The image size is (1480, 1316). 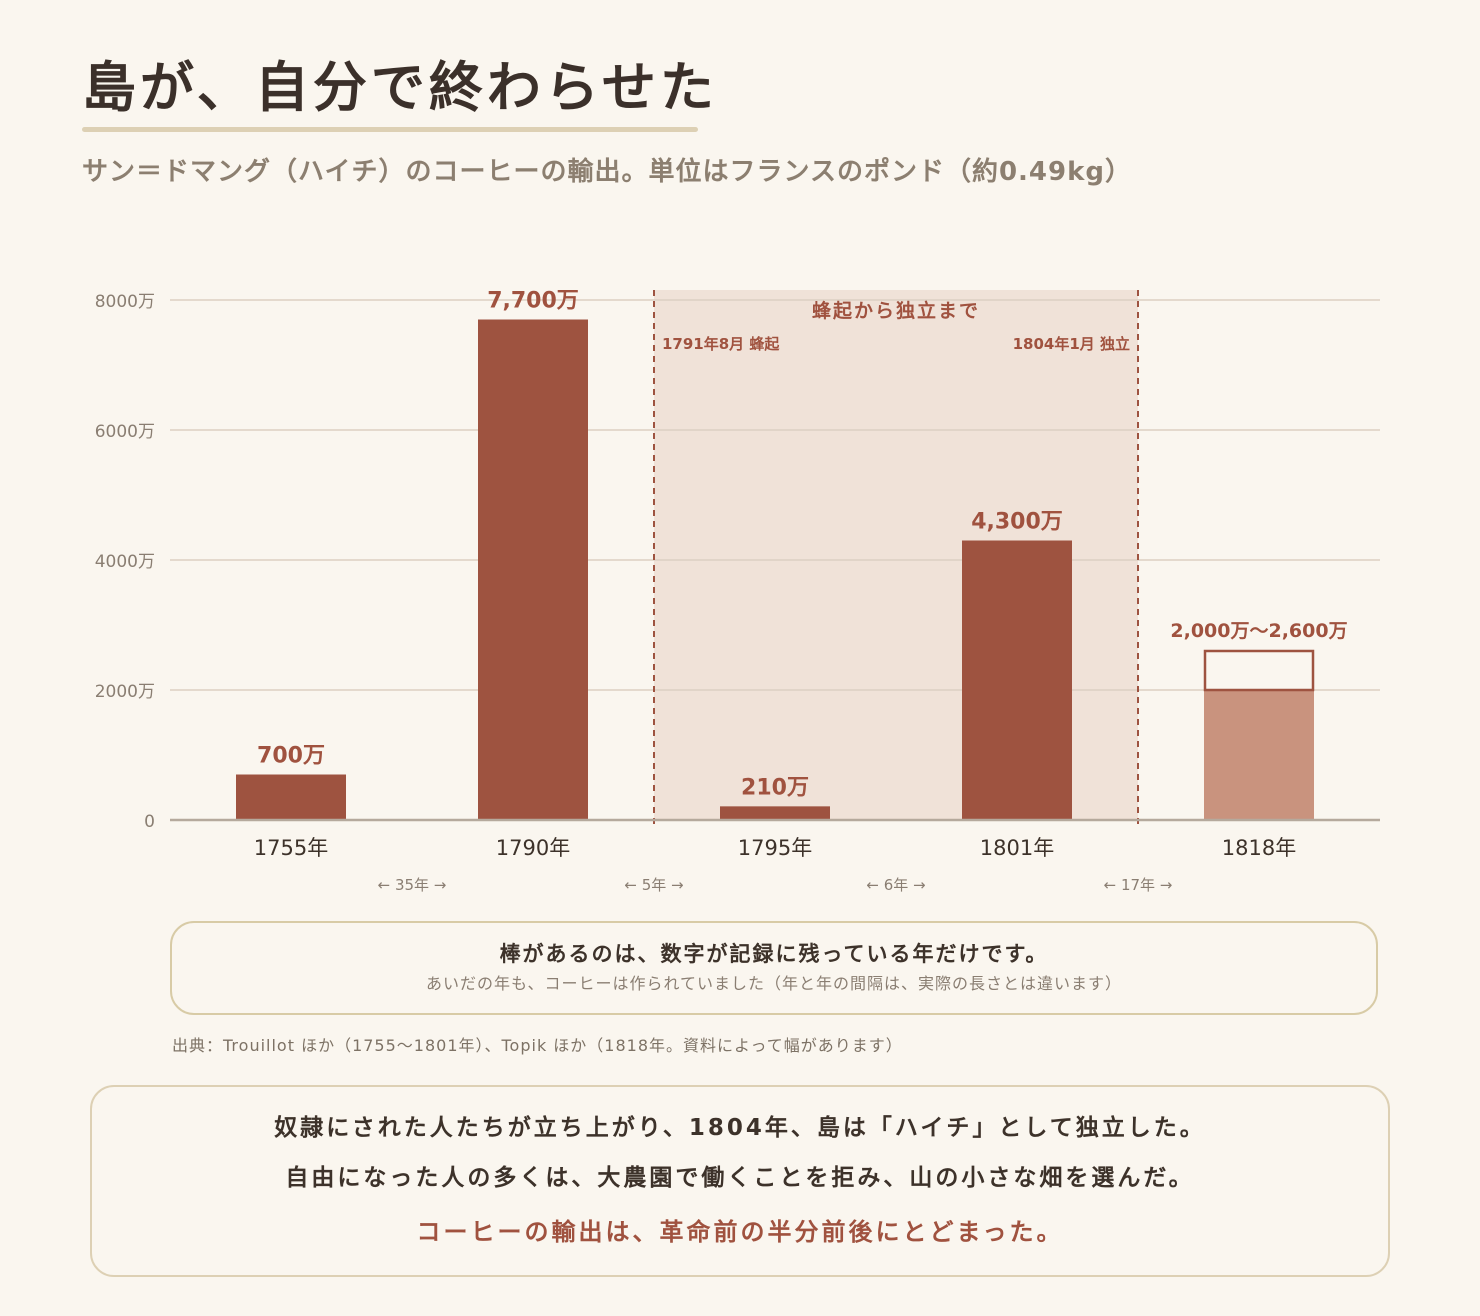 I want to click on summary-line-1: 奴隷にされた人たちが立ち上がり、1804年、島は「ハイチ」として独立した。, so click(x=740, y=1128).